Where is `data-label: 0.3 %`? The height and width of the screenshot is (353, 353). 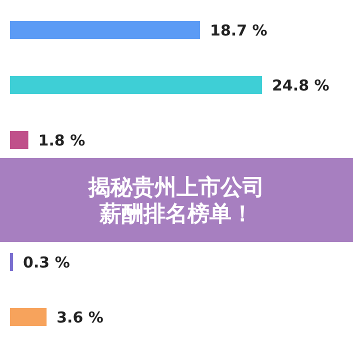 data-label: 0.3 % is located at coordinates (46, 262).